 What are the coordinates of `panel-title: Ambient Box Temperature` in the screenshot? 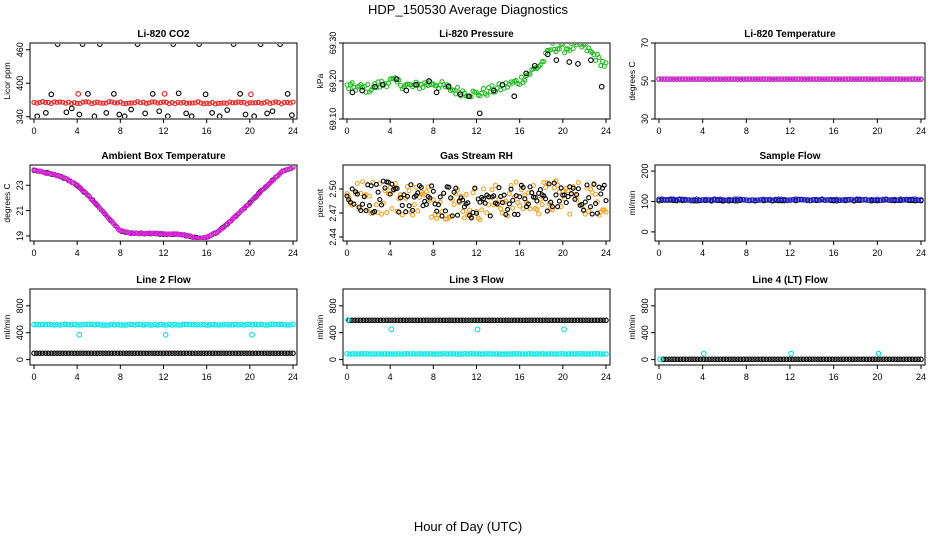 It's located at (163, 156).